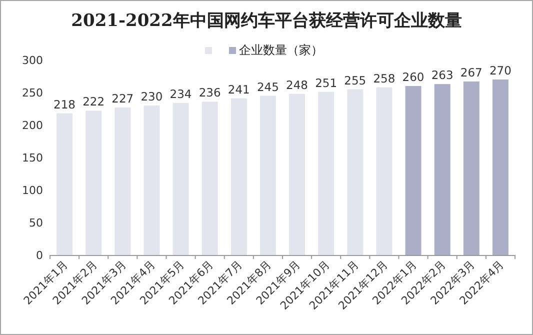 The image size is (533, 335). I want to click on data-label: 270, so click(500, 71).